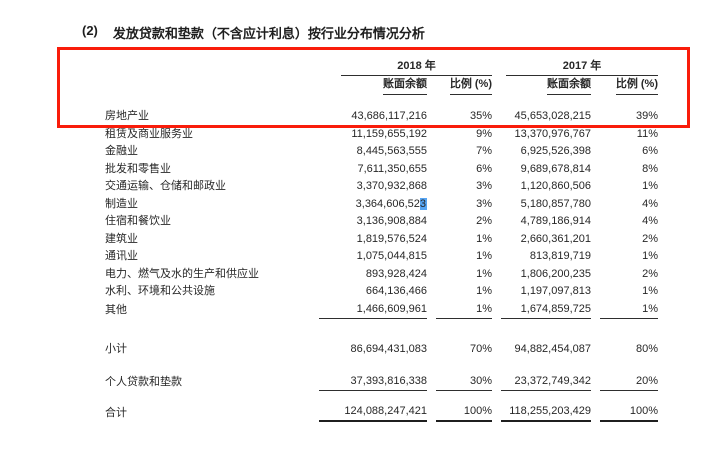 Image resolution: width=725 pixels, height=450 pixels. I want to click on text-selection: 3, so click(423, 203).